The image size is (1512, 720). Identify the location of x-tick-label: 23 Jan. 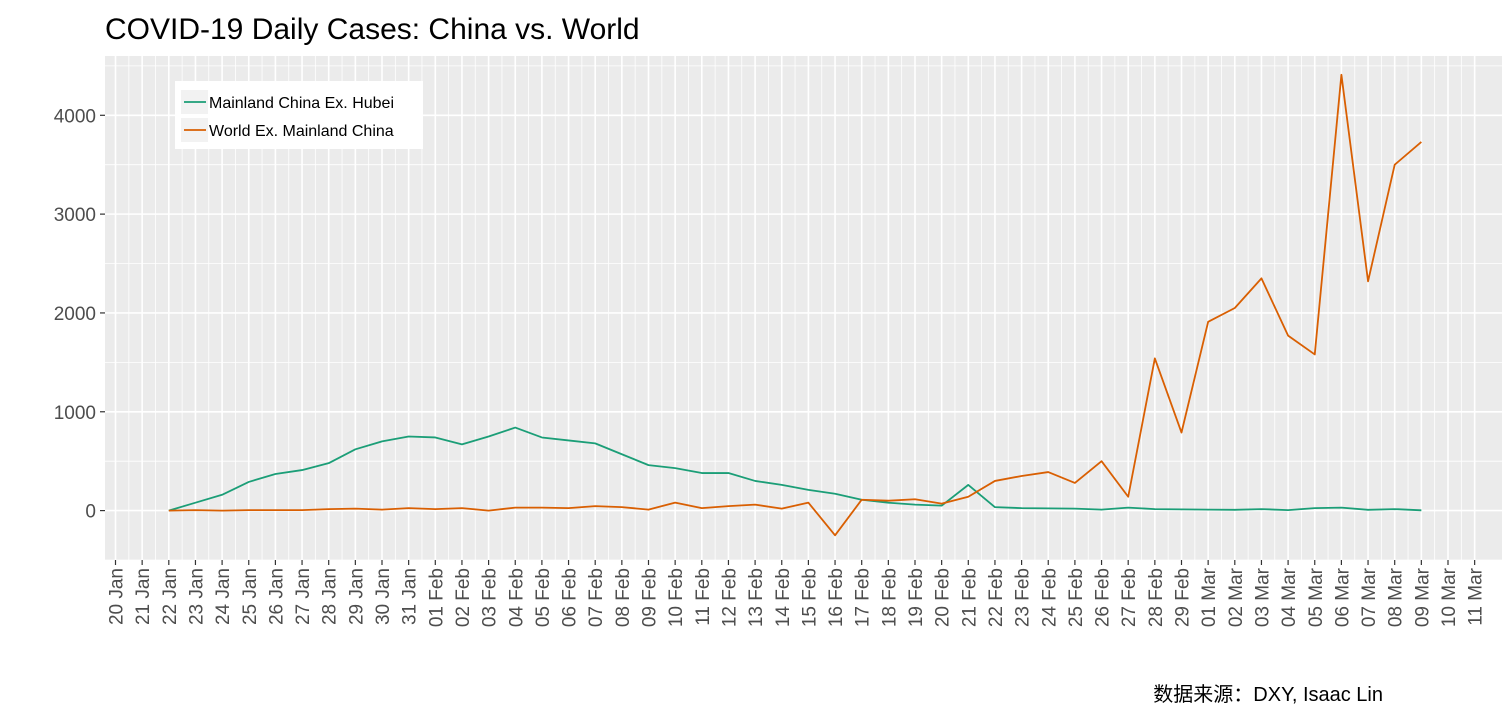
(196, 596).